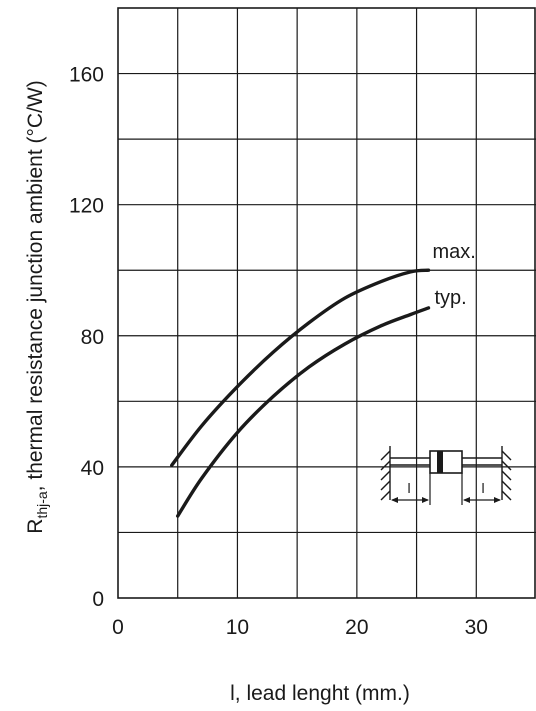 This screenshot has width=536, height=711. Describe the element at coordinates (98, 599) in the screenshot. I see `y-tick-label: 0` at that location.